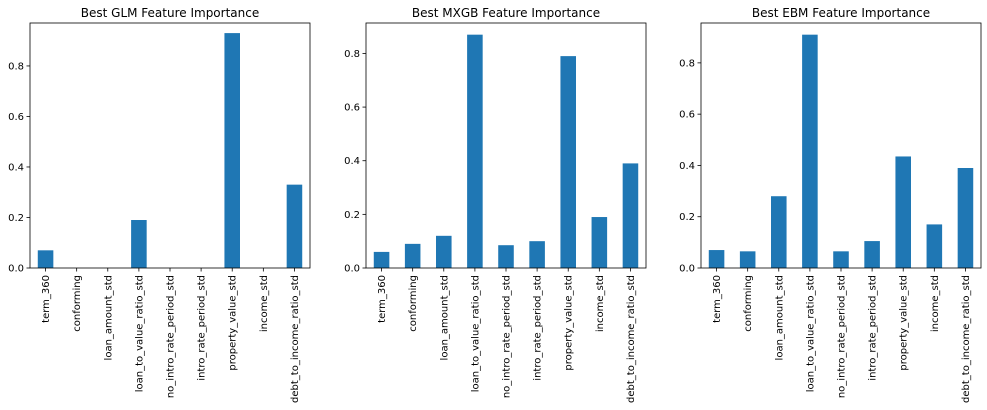  I want to click on chart-title: Best EBM Feature Importance, so click(841, 13).